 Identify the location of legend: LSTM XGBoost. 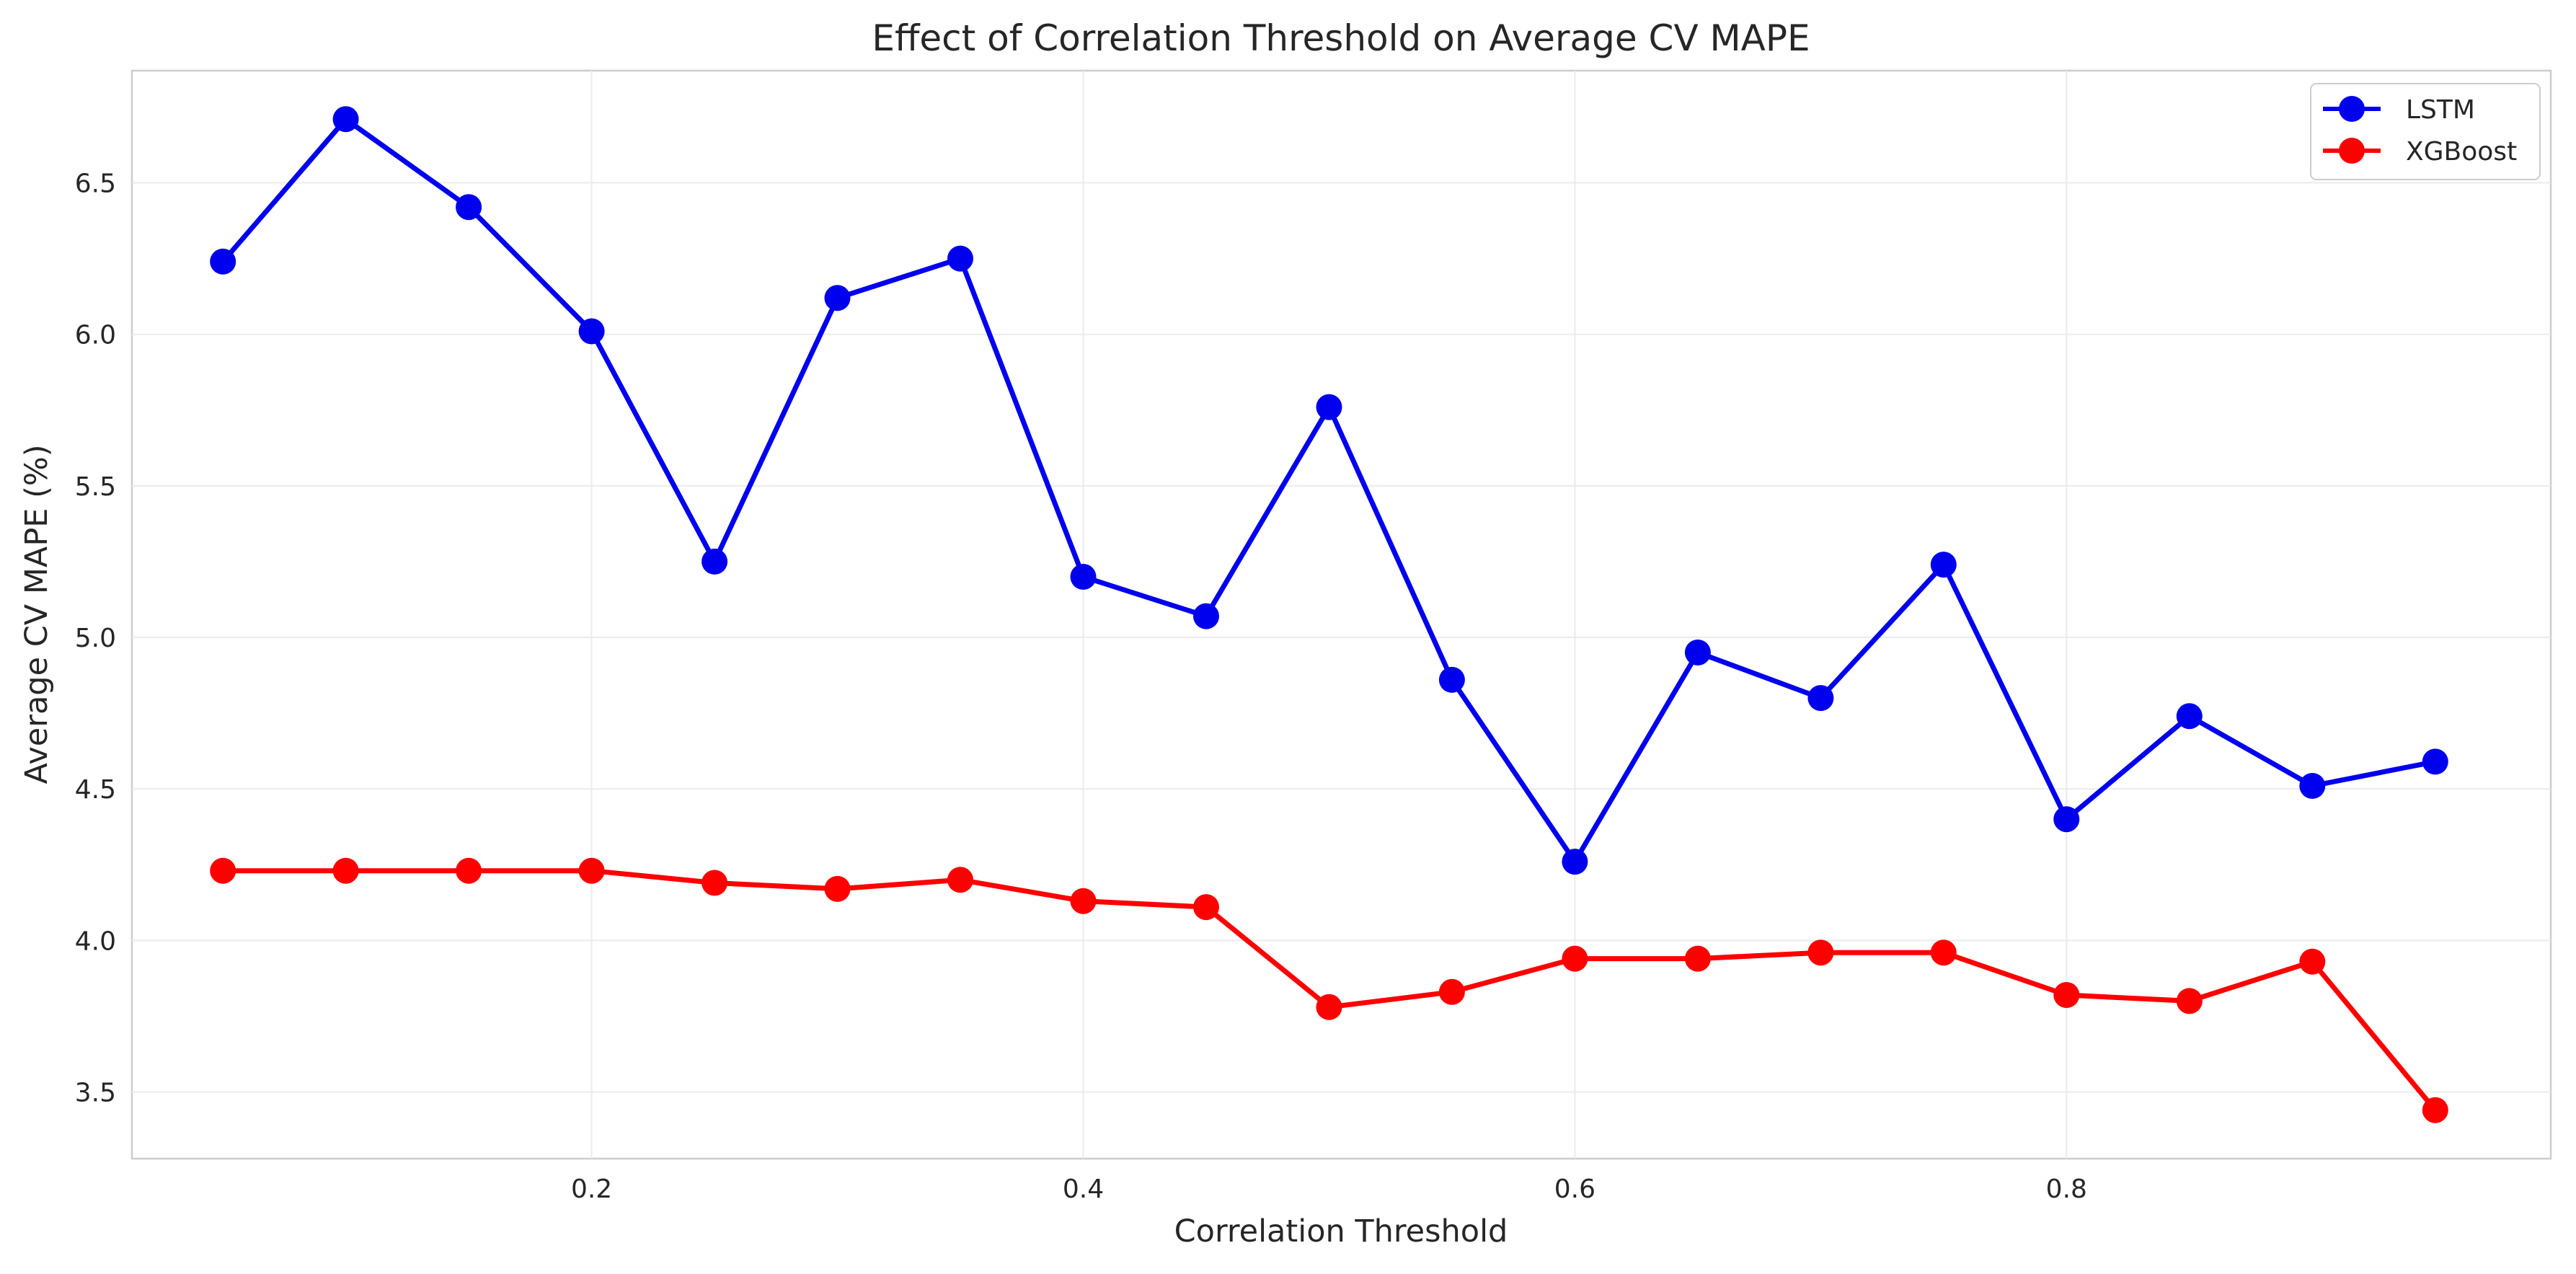
(2425, 131).